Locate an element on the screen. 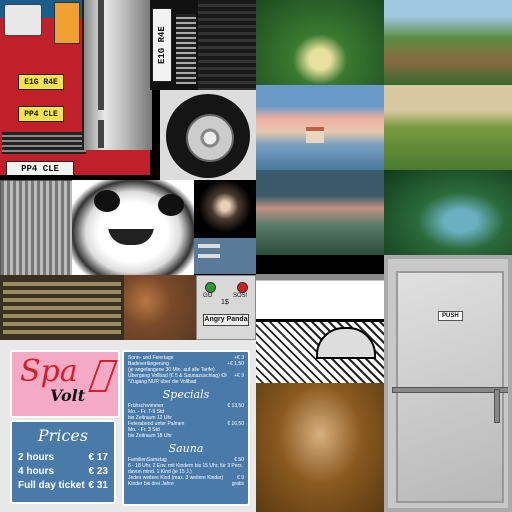 The width and height of the screenshot is (512, 512). menu-item: Mo. - Fr. 3 Std is located at coordinates (144, 430).